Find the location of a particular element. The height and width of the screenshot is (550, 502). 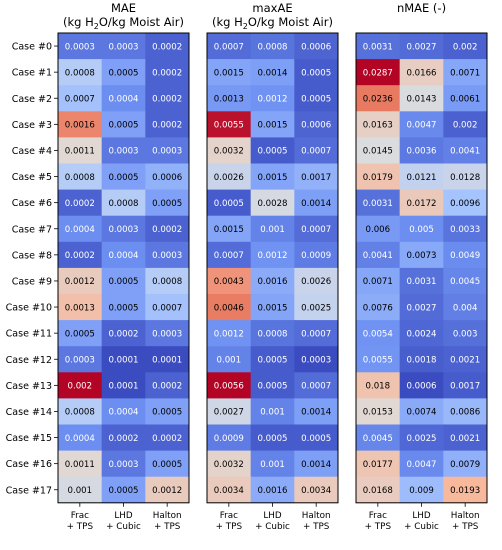

cell-value: 0.0179 is located at coordinates (378, 178).